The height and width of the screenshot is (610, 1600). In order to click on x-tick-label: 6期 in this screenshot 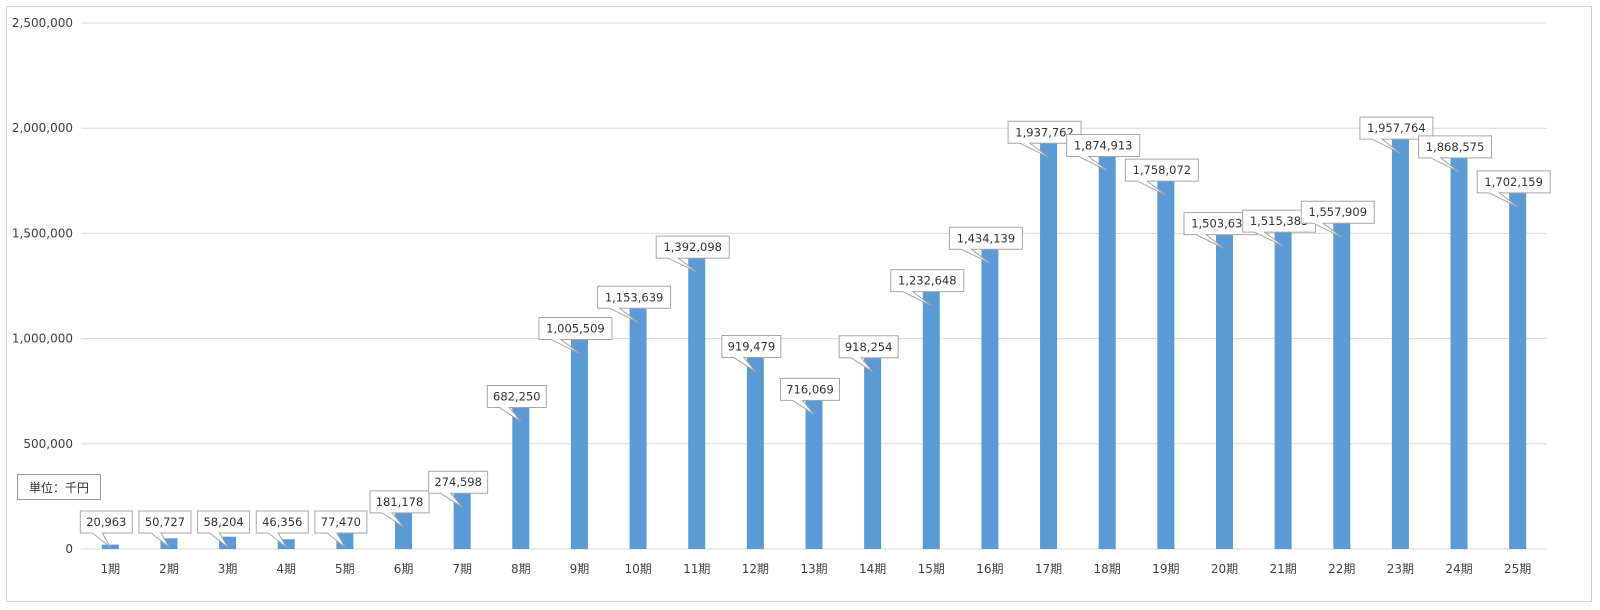, I will do `click(404, 569)`.